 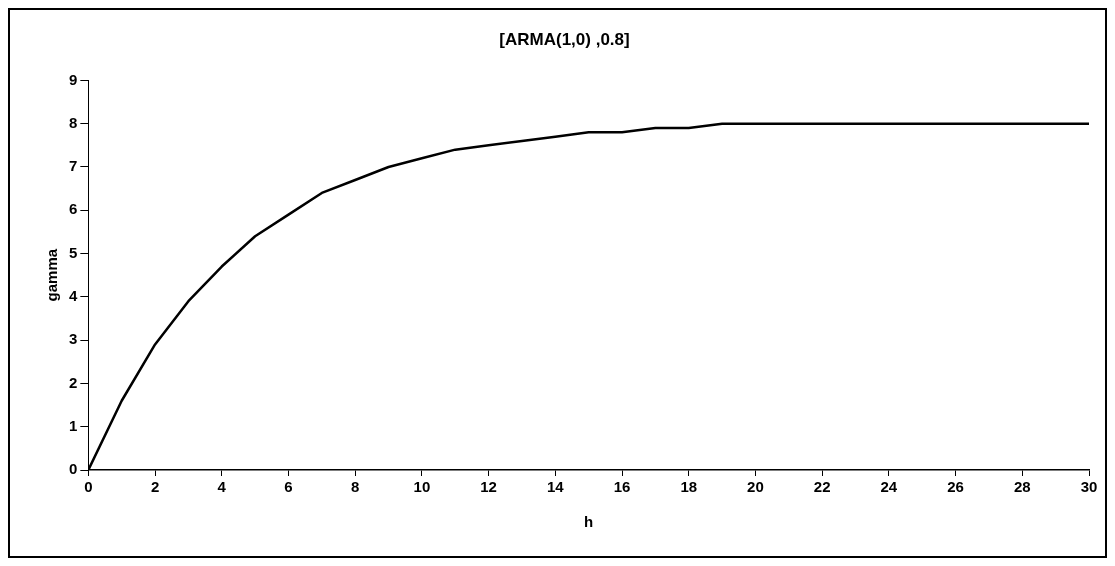 I want to click on y-tick-label: 6, so click(x=73, y=209).